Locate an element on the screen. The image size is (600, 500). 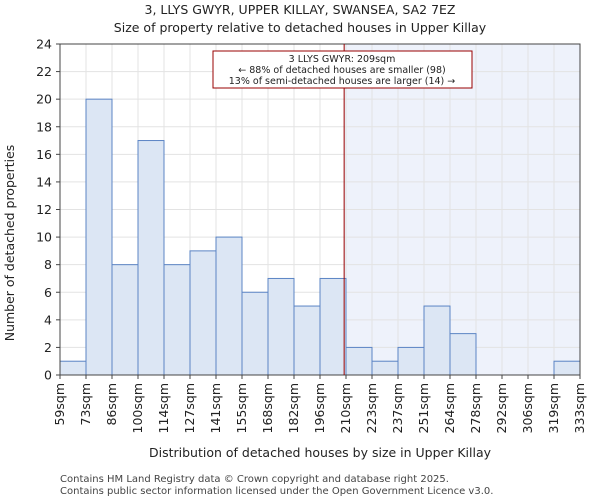
x-tick-label: 319sqm is located at coordinates (553, 408).